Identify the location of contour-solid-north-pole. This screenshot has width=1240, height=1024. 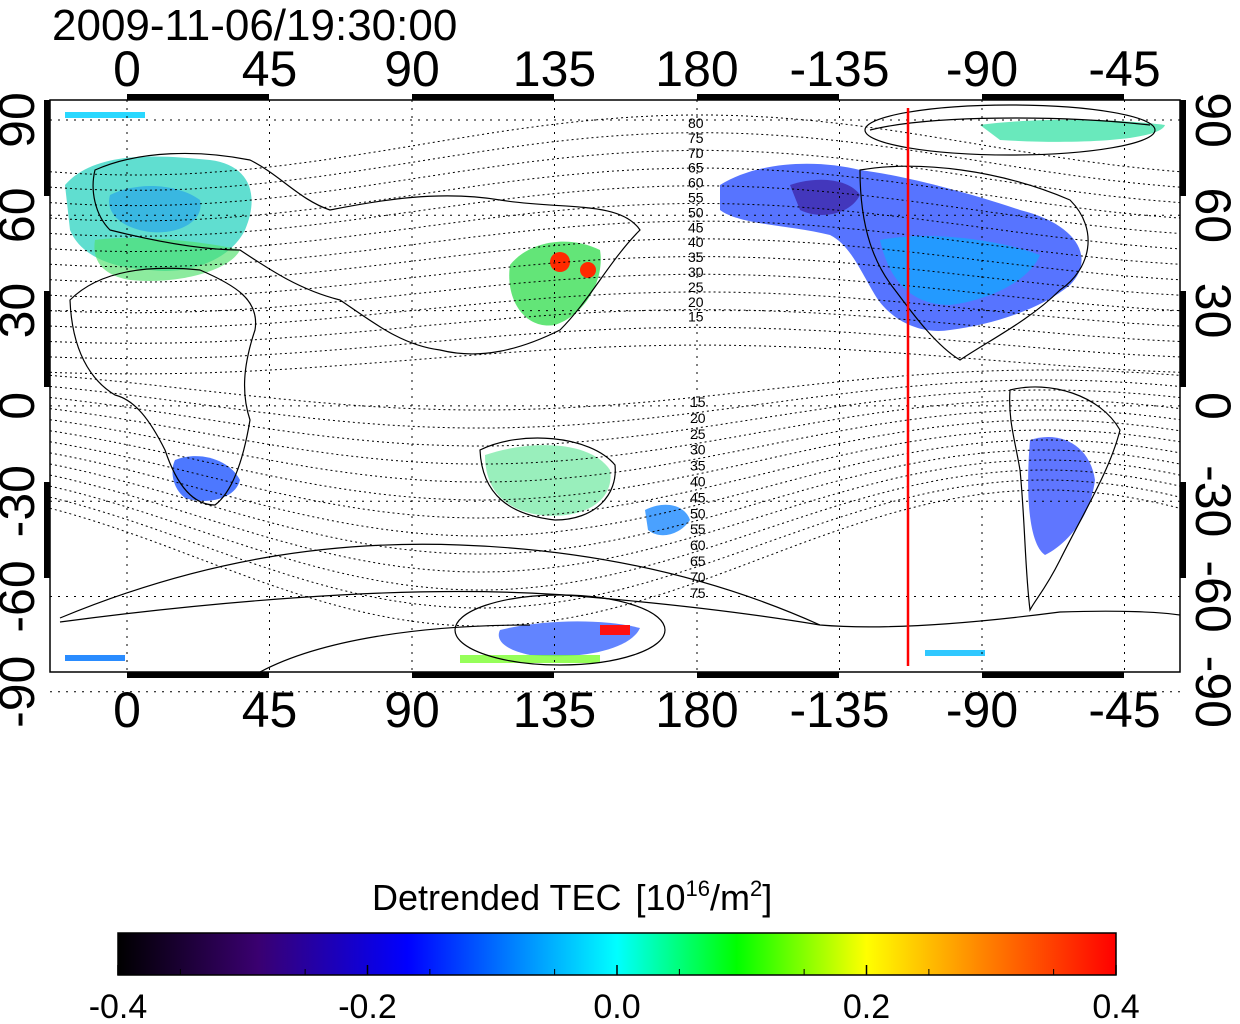
(1010, 130).